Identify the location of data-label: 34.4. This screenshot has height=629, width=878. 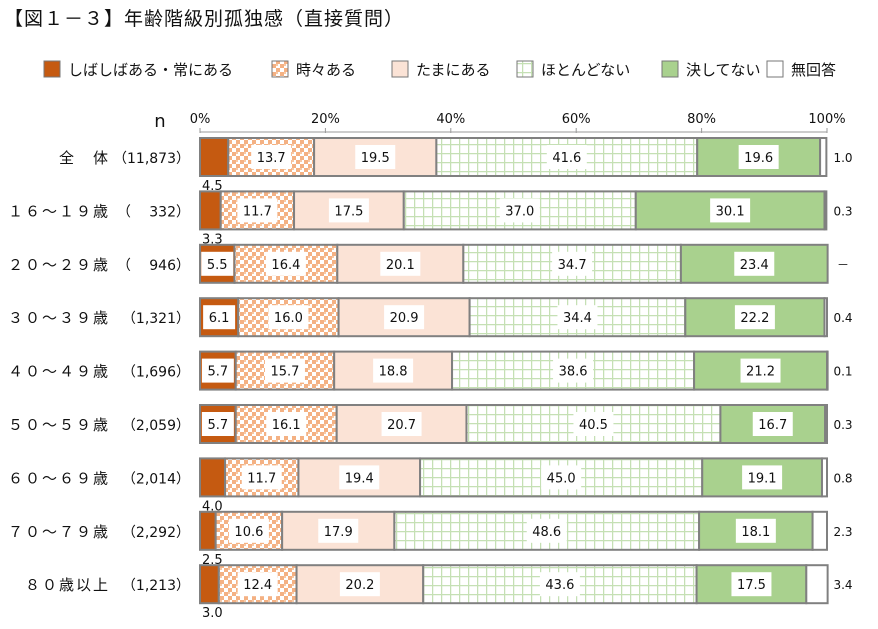
(577, 318).